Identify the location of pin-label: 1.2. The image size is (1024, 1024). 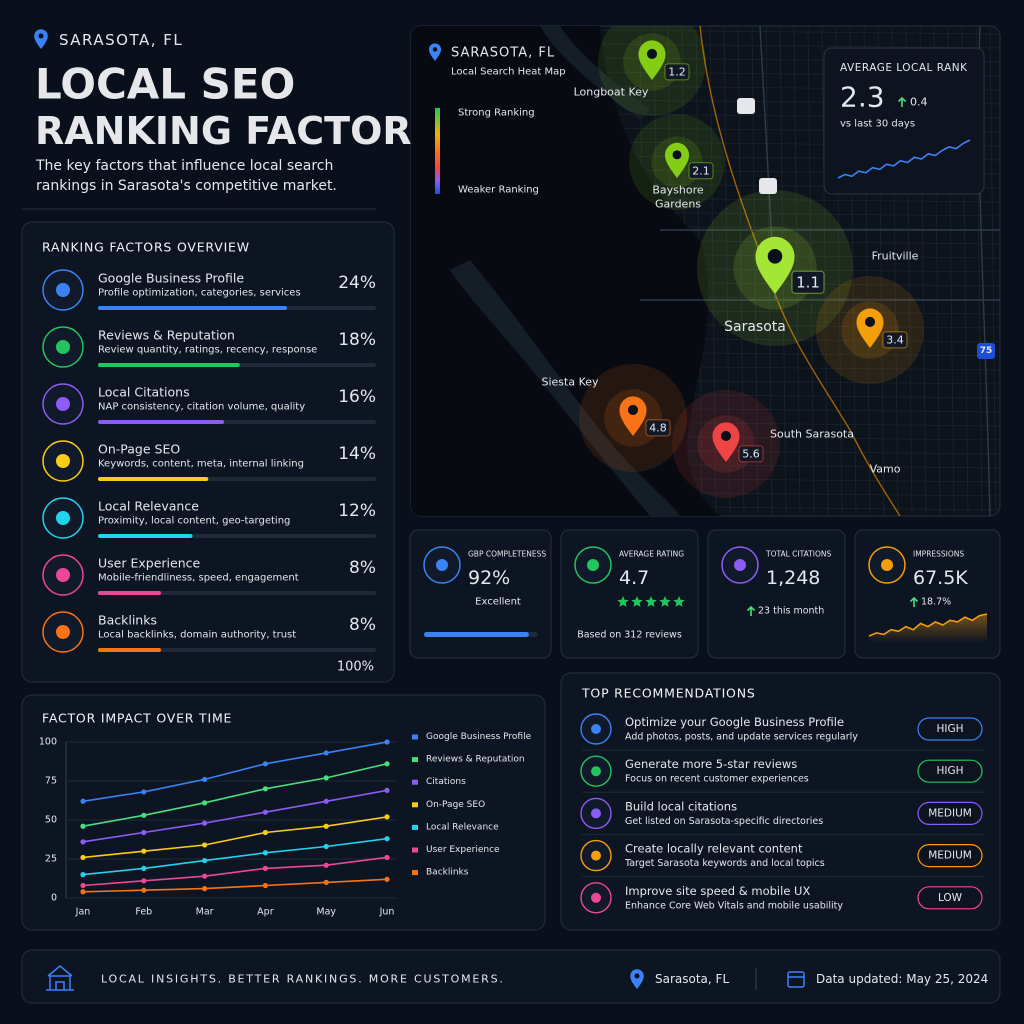
(677, 71).